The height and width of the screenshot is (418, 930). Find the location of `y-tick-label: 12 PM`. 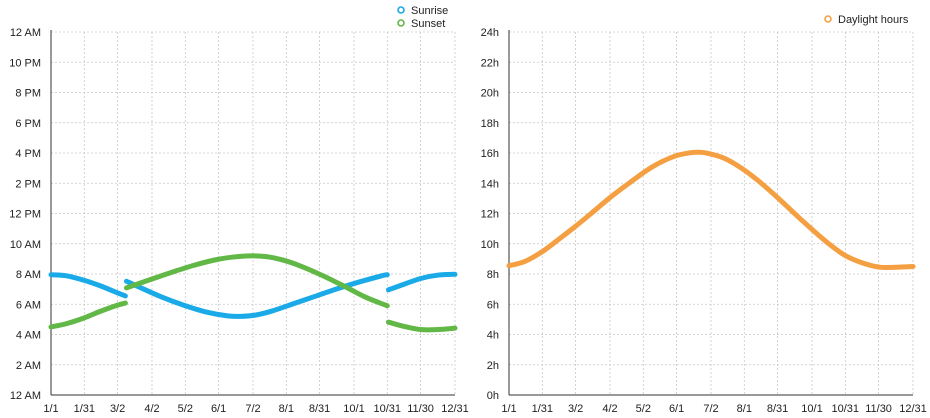

y-tick-label: 12 PM is located at coordinates (25, 215).